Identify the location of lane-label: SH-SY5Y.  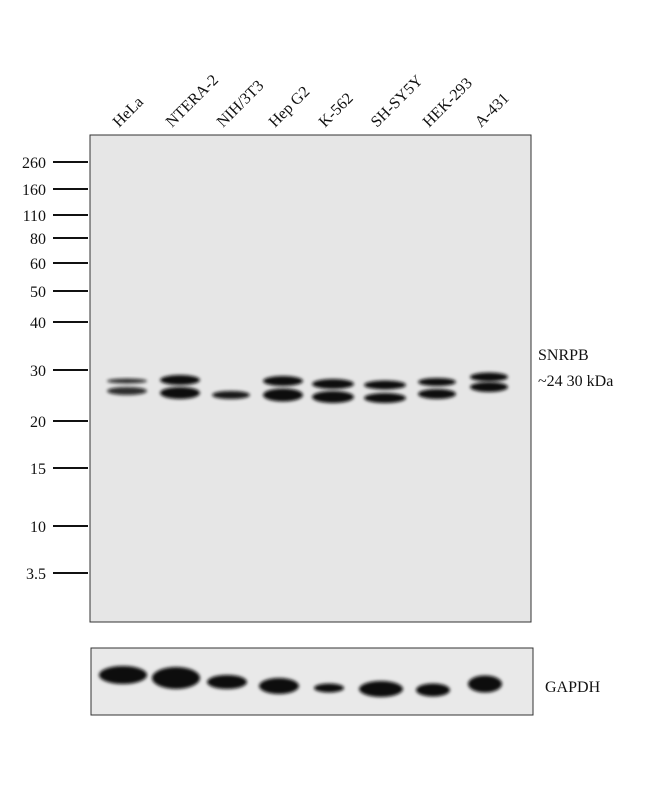
(397, 101).